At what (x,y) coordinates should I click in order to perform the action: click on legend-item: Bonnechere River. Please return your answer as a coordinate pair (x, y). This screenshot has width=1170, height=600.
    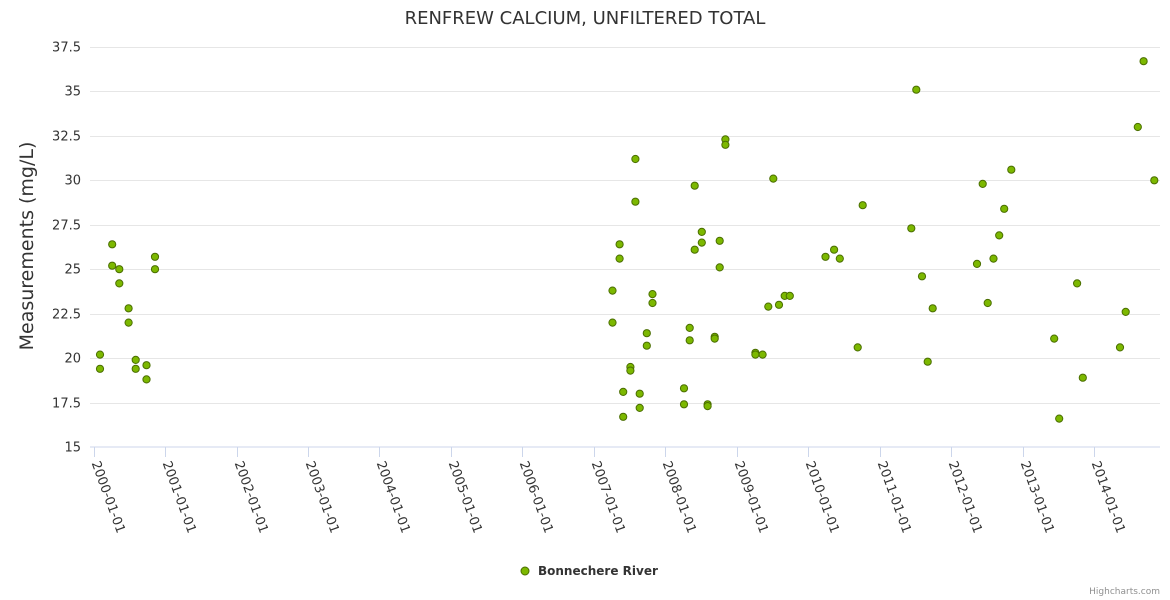
    Looking at the image, I should click on (589, 571).